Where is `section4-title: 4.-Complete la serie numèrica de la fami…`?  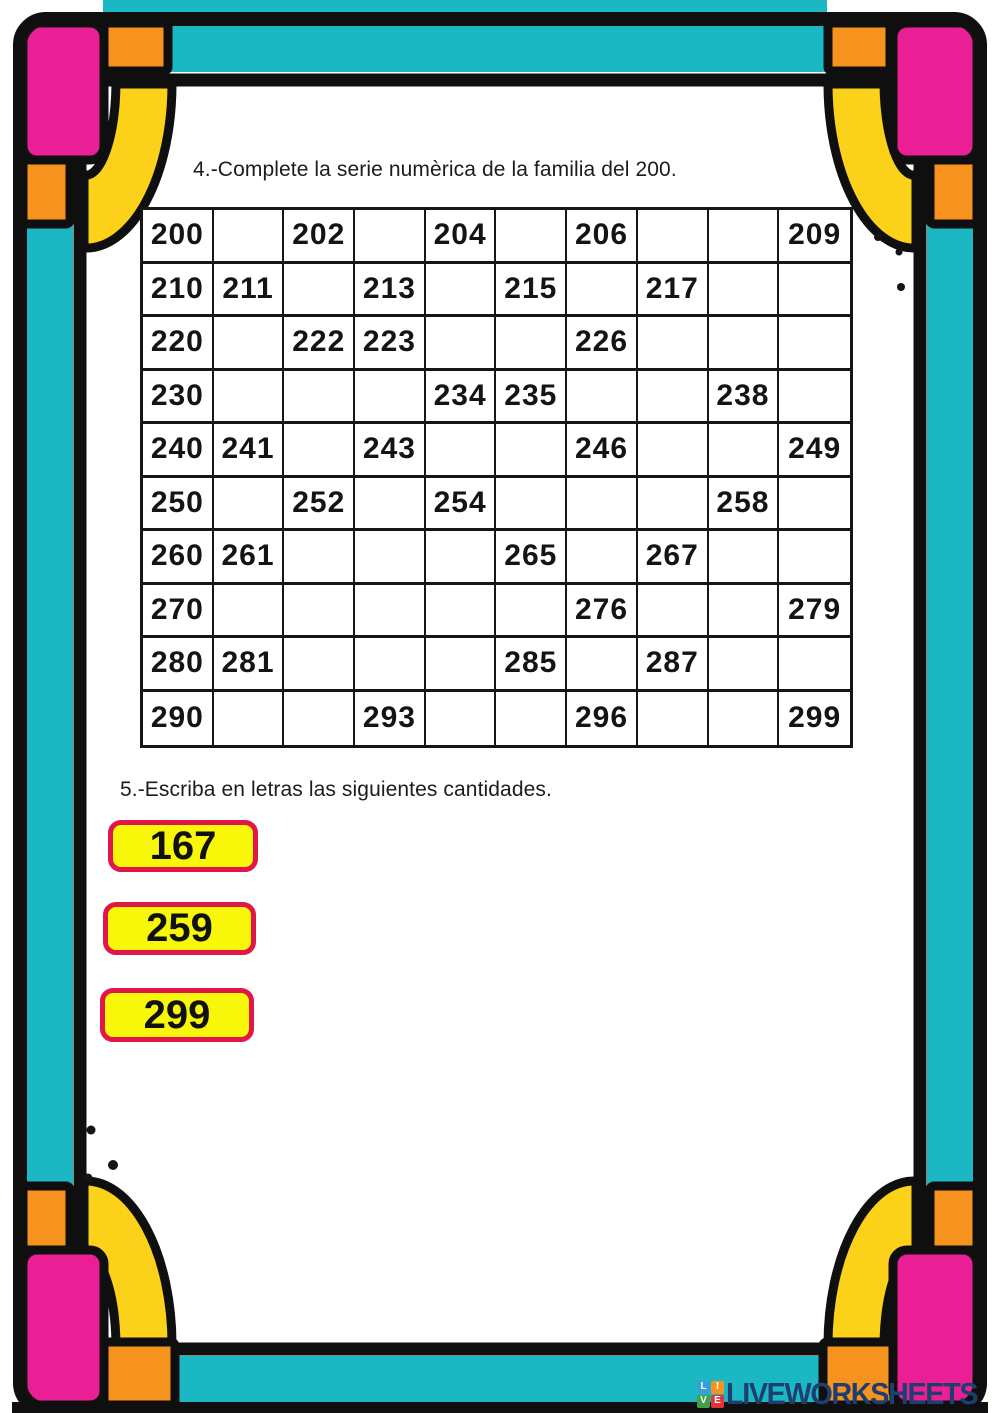 section4-title: 4.-Complete la serie numèrica de la fami… is located at coordinates (435, 169).